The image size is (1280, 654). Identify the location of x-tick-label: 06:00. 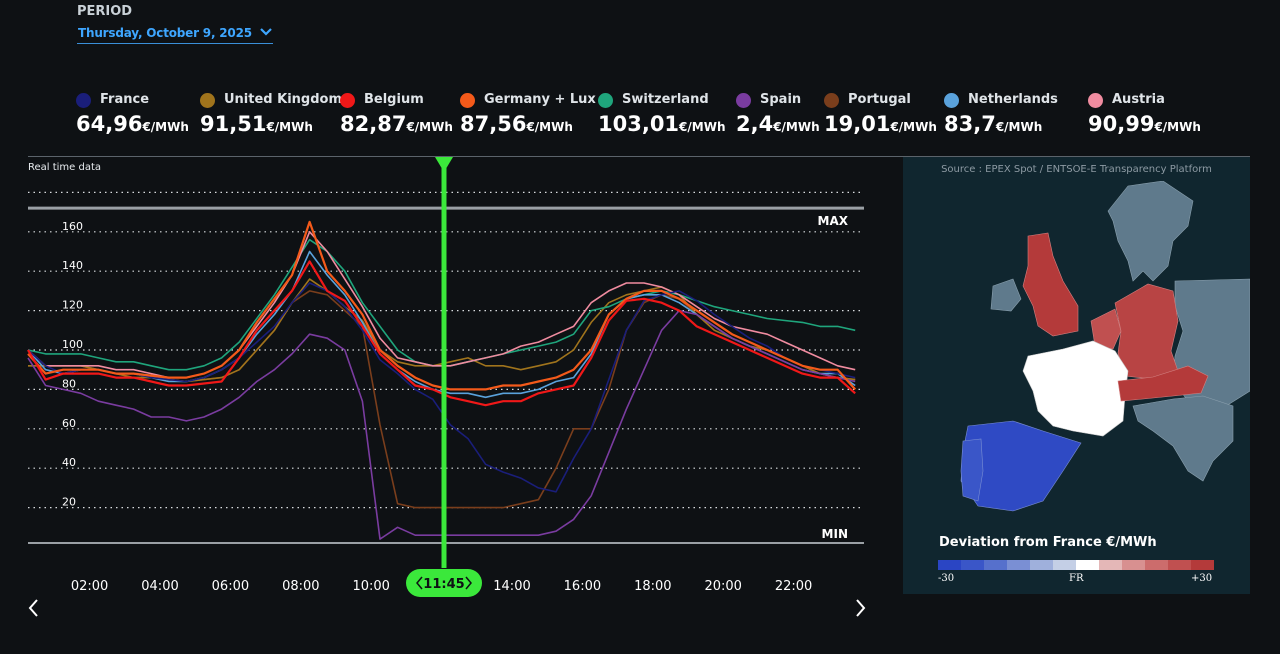
(230, 586).